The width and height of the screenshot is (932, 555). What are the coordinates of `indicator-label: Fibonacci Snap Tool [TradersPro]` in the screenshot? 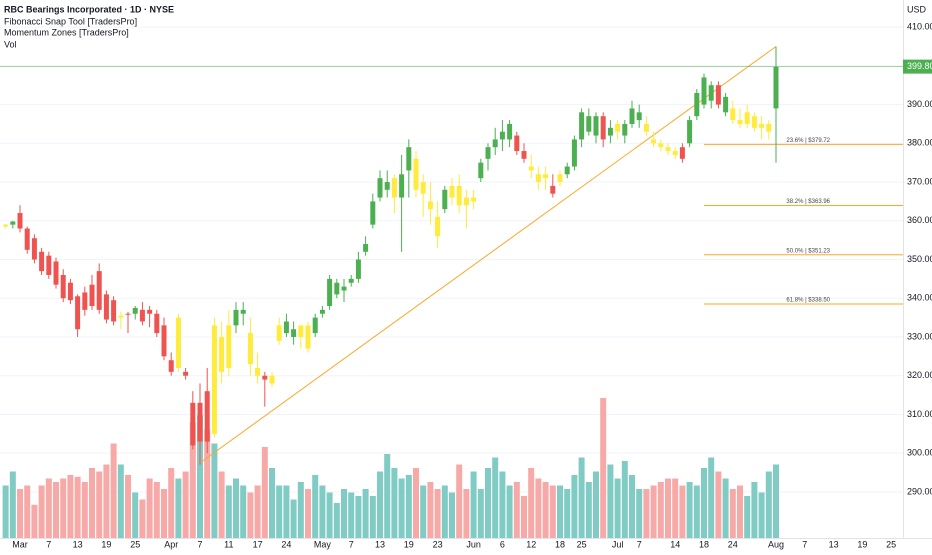 It's located at (70, 21).